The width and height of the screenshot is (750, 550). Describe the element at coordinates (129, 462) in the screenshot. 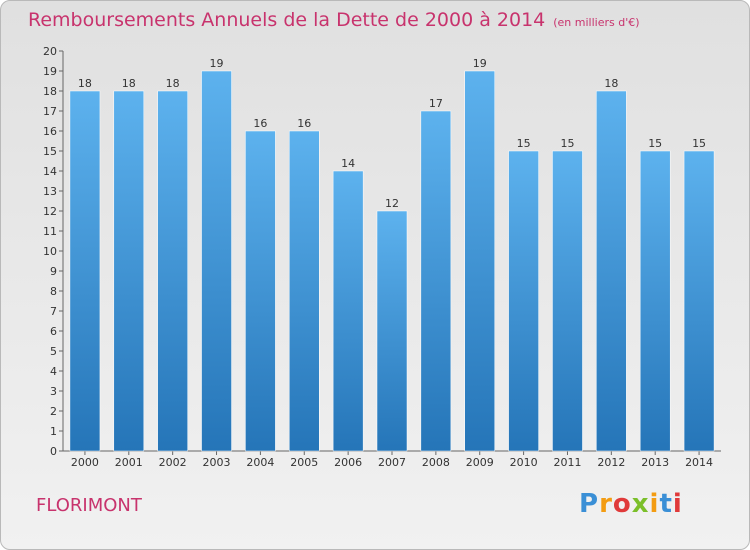

I see `x-tick-label-2001: 2001` at that location.